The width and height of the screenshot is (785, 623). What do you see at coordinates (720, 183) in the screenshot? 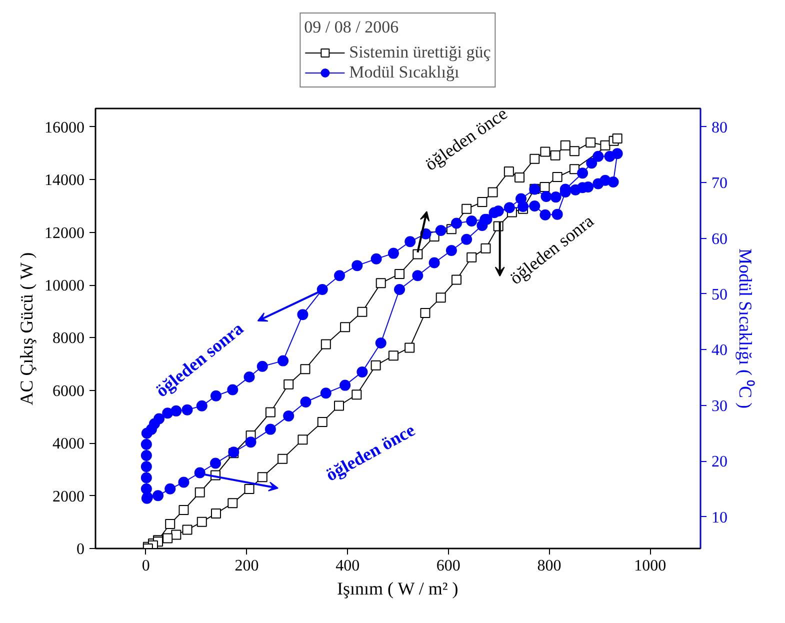
I see `y2-tick-label: 70` at bounding box center [720, 183].